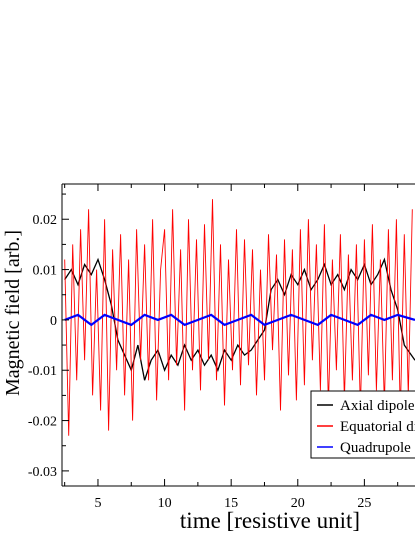 The image size is (415, 537). What do you see at coordinates (48, 336) in the screenshot?
I see `y-axis: 0.02 0.01 0 -0.01 -0.02 -0.03` at bounding box center [48, 336].